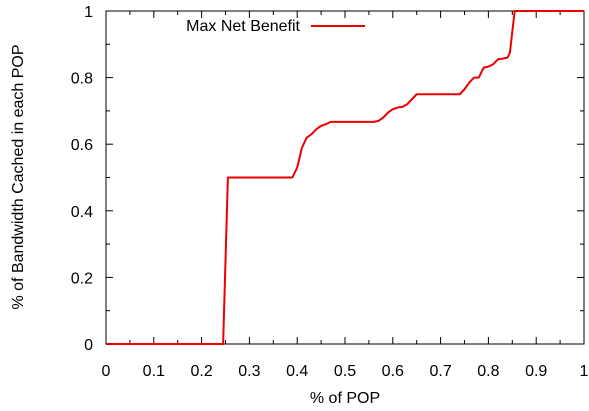 The width and height of the screenshot is (589, 411). What do you see at coordinates (88, 345) in the screenshot?
I see `y-tick-label: 0` at bounding box center [88, 345].